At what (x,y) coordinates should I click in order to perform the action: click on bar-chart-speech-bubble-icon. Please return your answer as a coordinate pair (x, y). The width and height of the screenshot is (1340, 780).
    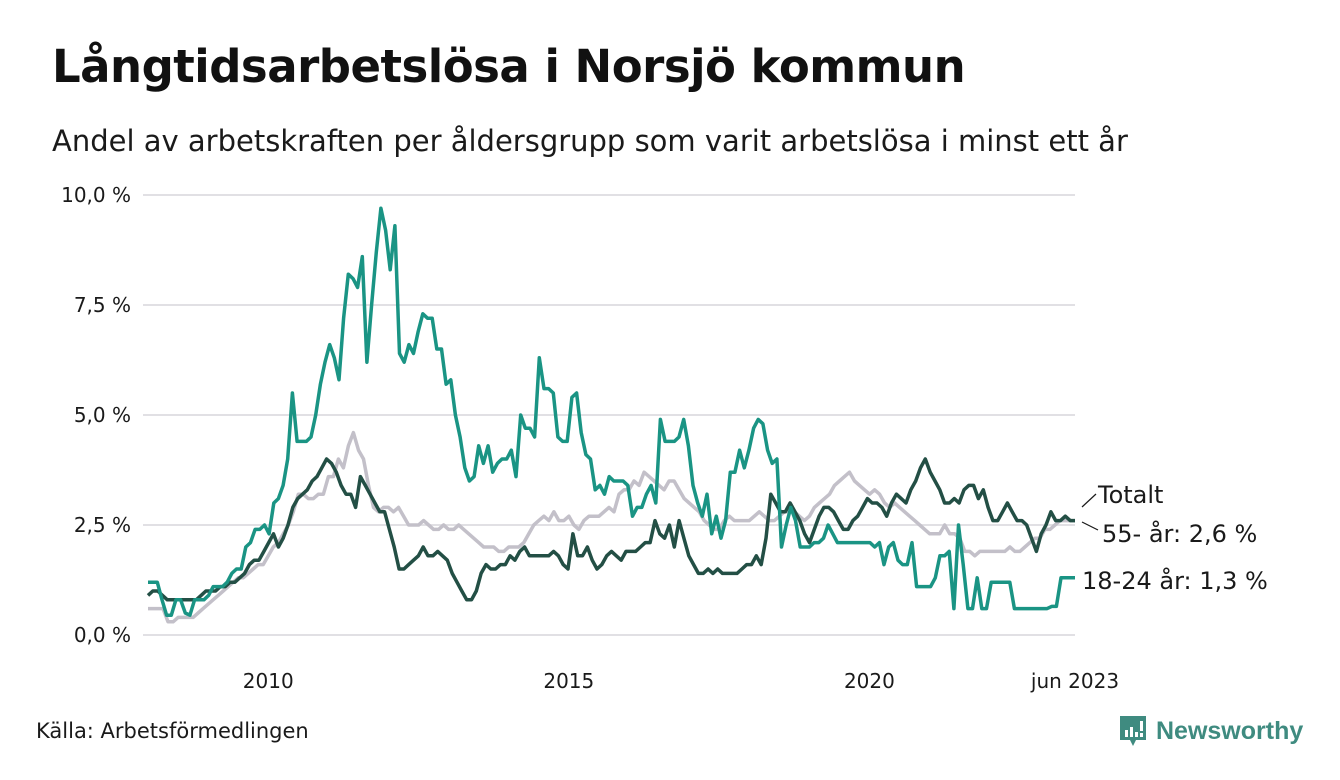
    Looking at the image, I should click on (1133, 731).